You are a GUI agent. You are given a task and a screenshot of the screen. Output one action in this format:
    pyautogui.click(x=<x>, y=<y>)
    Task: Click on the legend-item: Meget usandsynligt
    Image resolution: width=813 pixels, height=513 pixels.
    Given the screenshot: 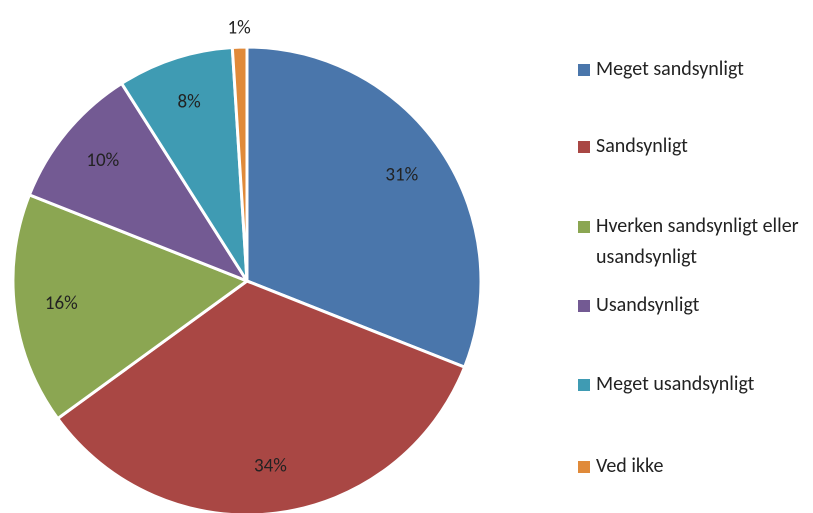 What is the action you would take?
    pyautogui.click(x=695, y=384)
    